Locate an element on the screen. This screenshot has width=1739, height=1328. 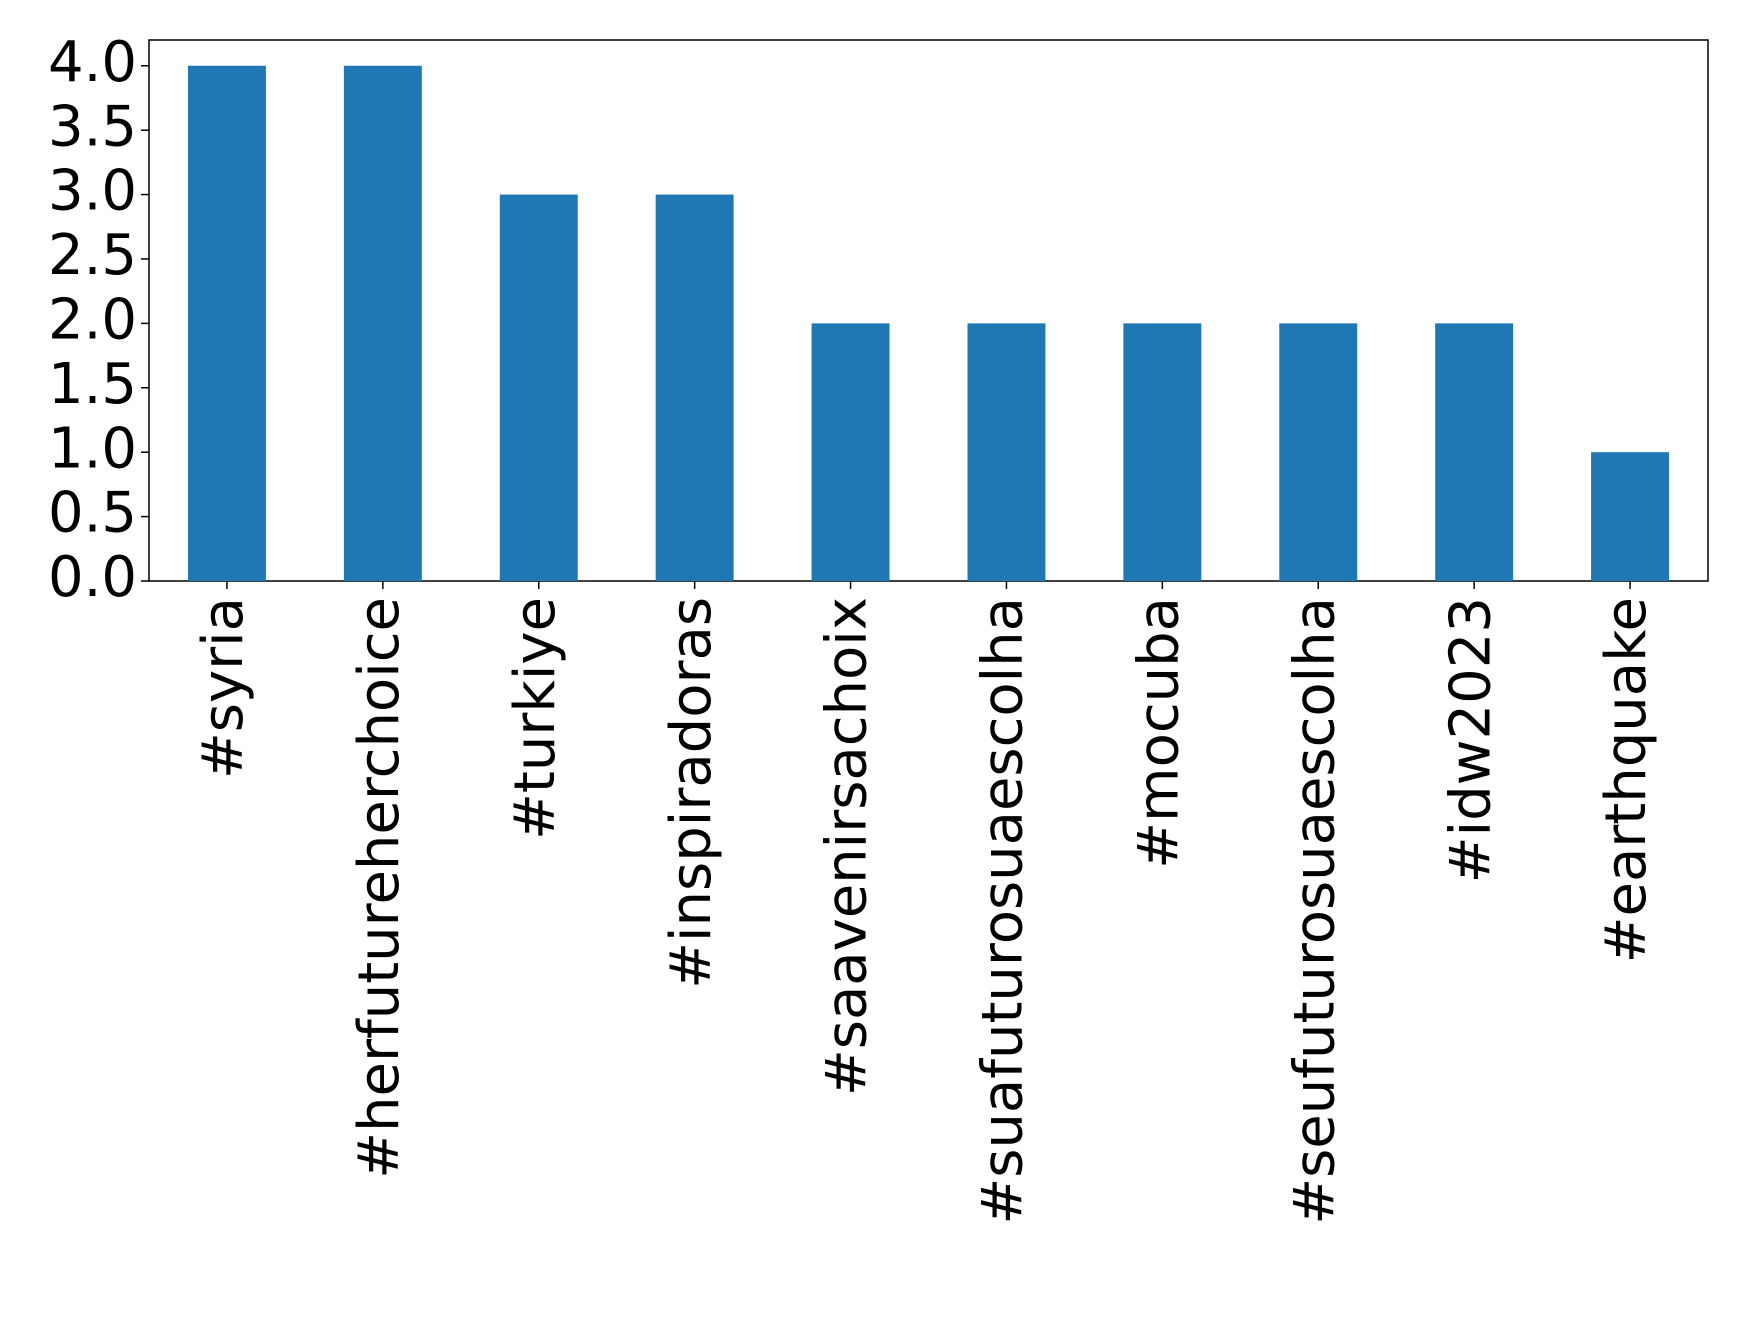
x-tick-label: #seufuturosuaescolha is located at coordinates (1314, 911).